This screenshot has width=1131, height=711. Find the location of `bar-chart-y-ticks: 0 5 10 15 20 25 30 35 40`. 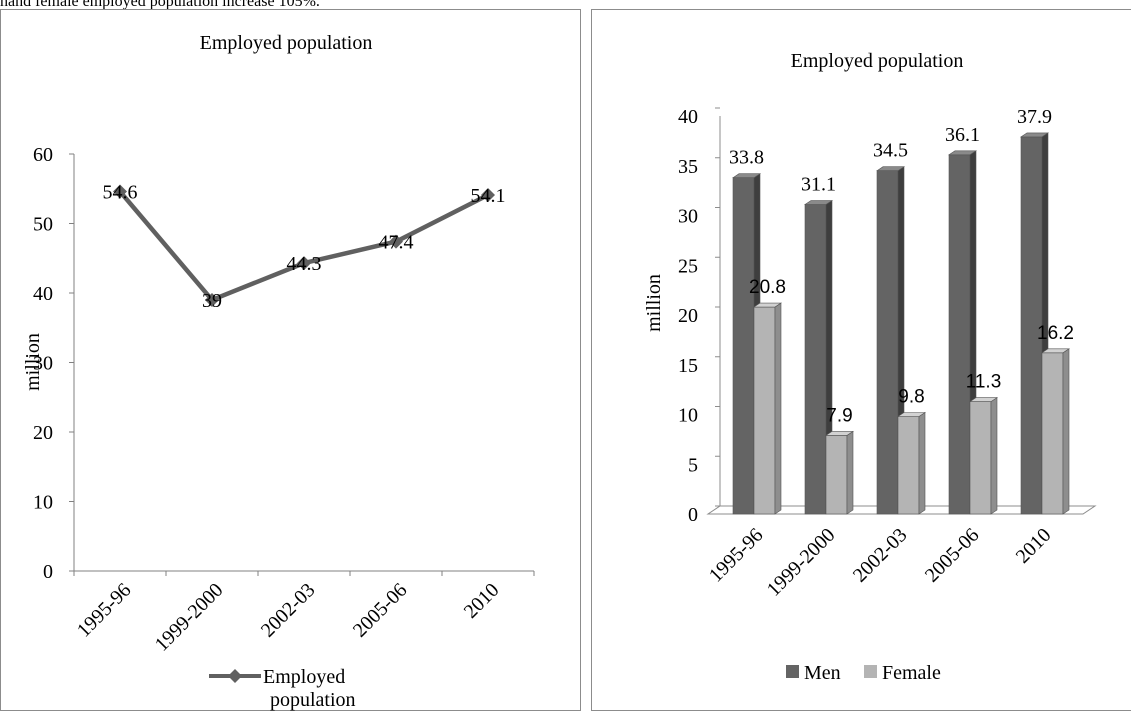

bar-chart-y-ticks: 0 5 10 15 20 25 30 35 40 is located at coordinates (699, 316).